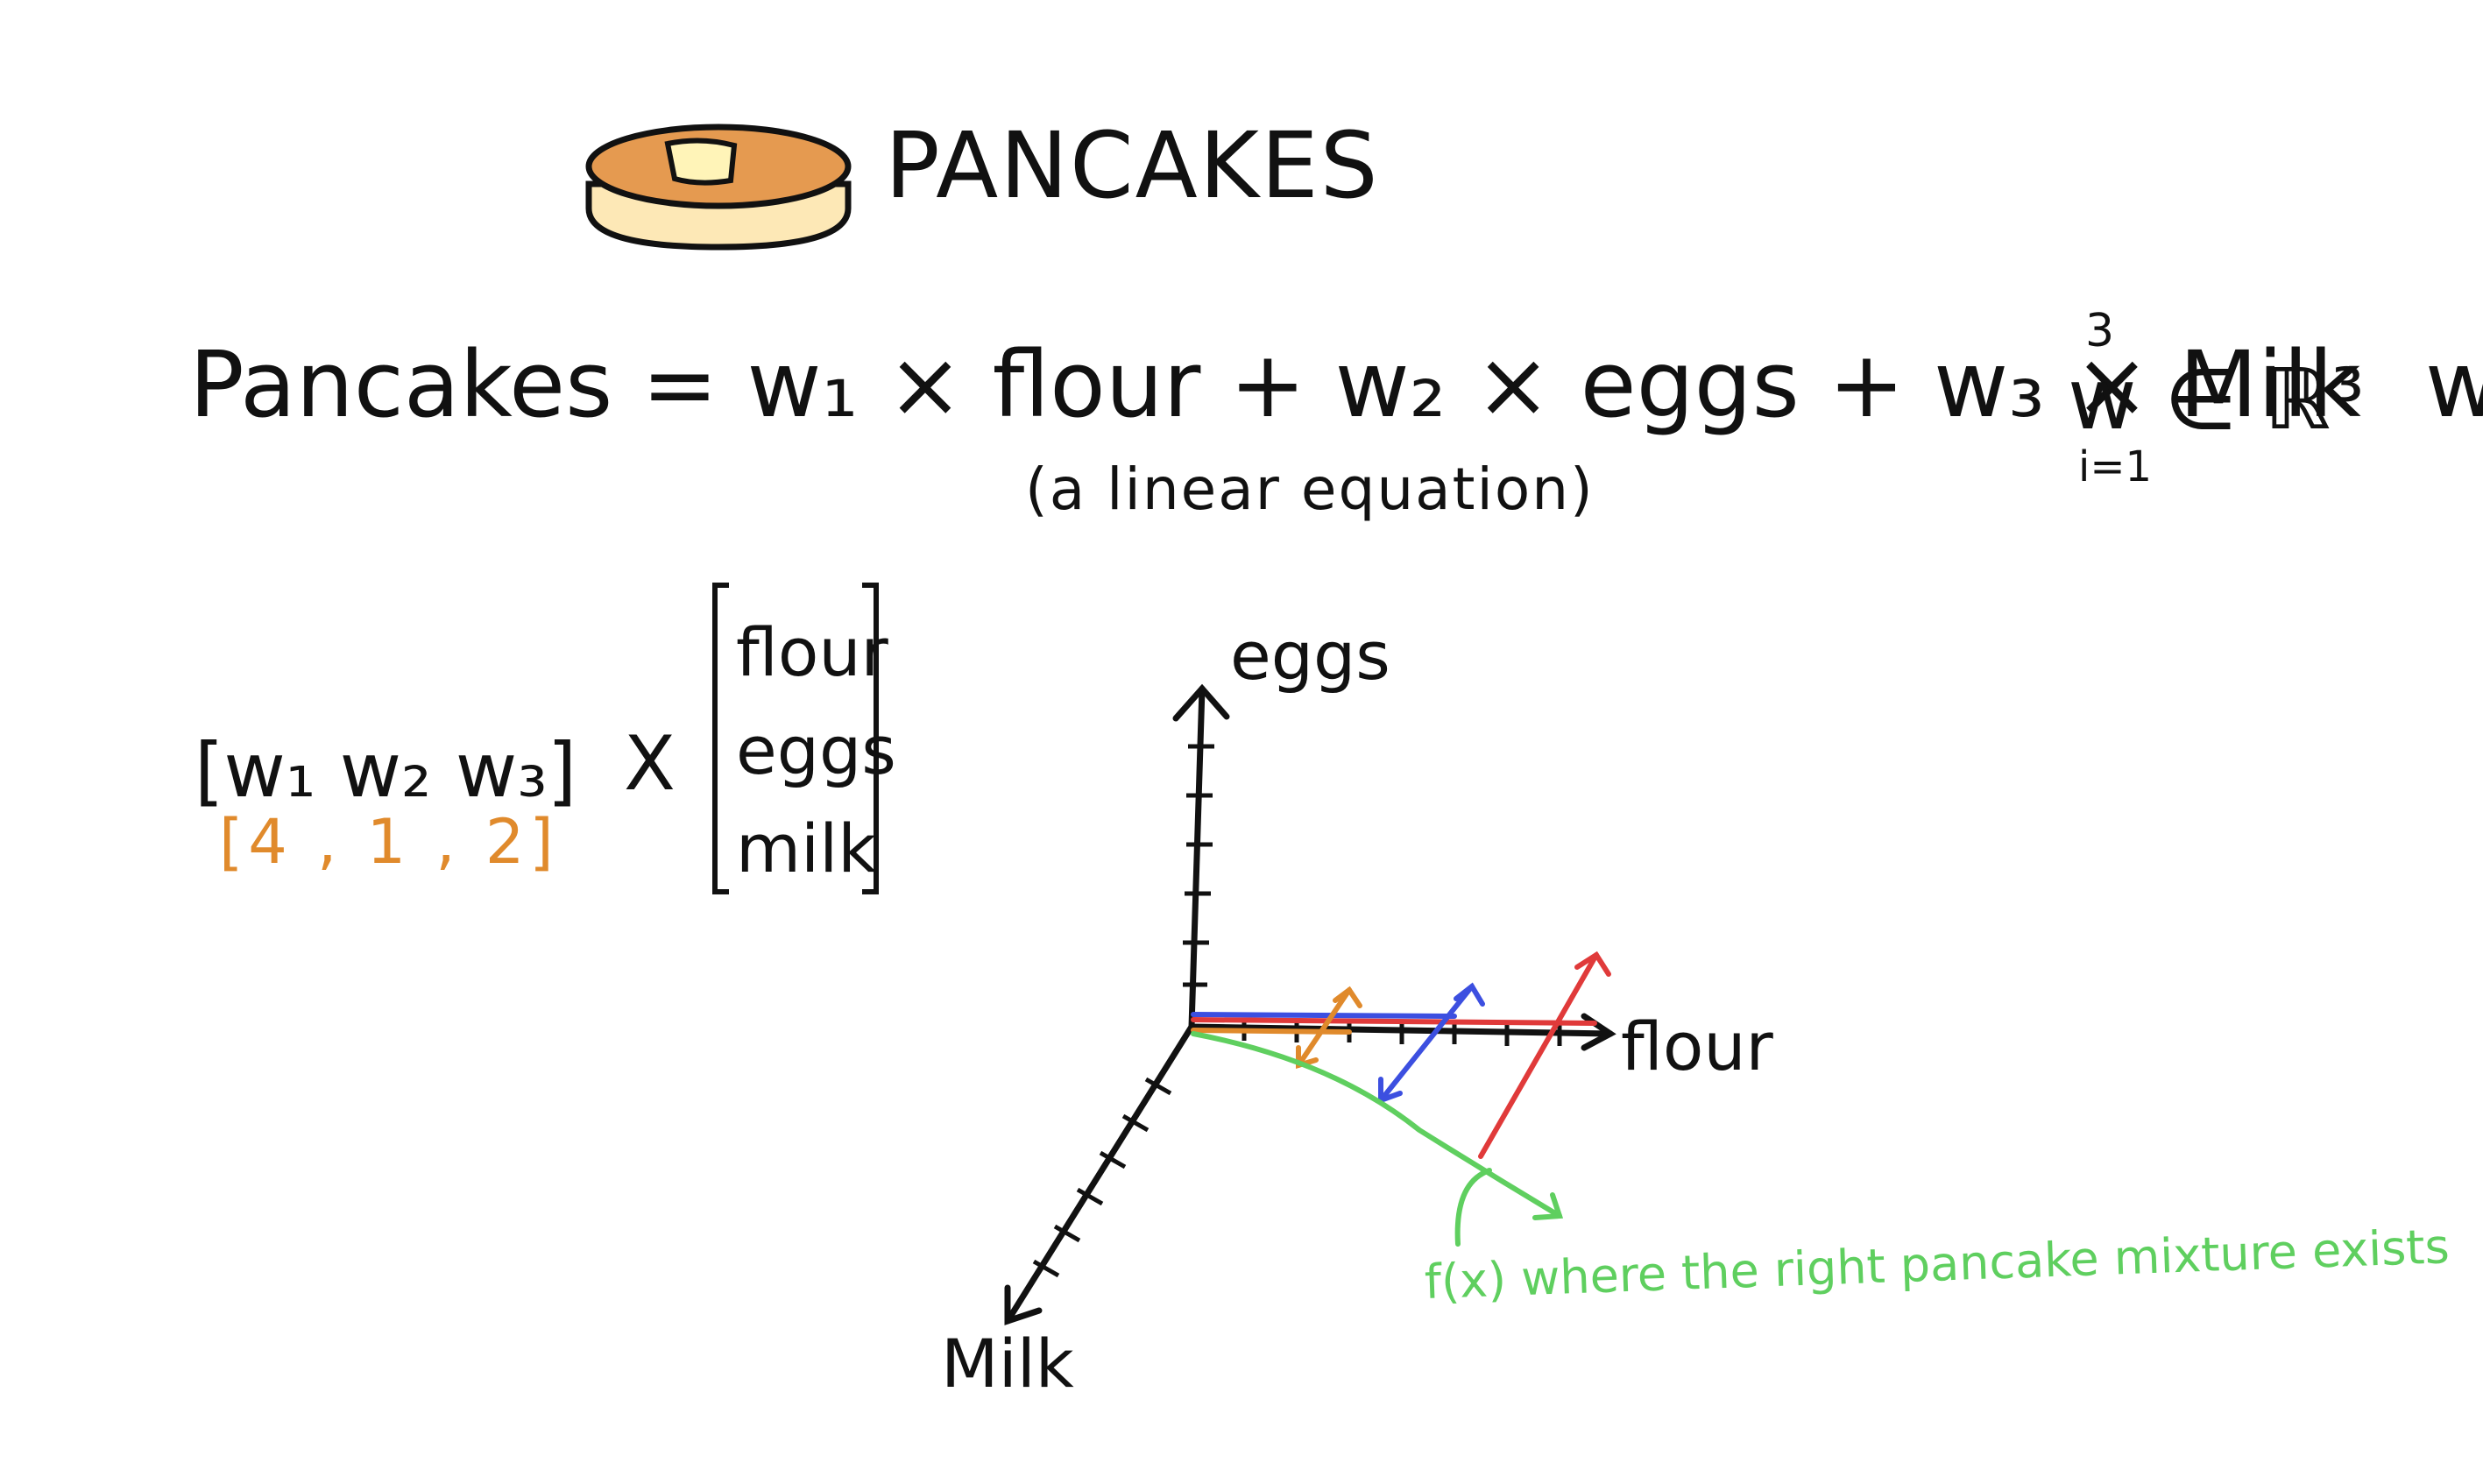 This screenshot has height=1484, width=2483. Describe the element at coordinates (718, 187) in the screenshot. I see `pancake-icon` at that location.